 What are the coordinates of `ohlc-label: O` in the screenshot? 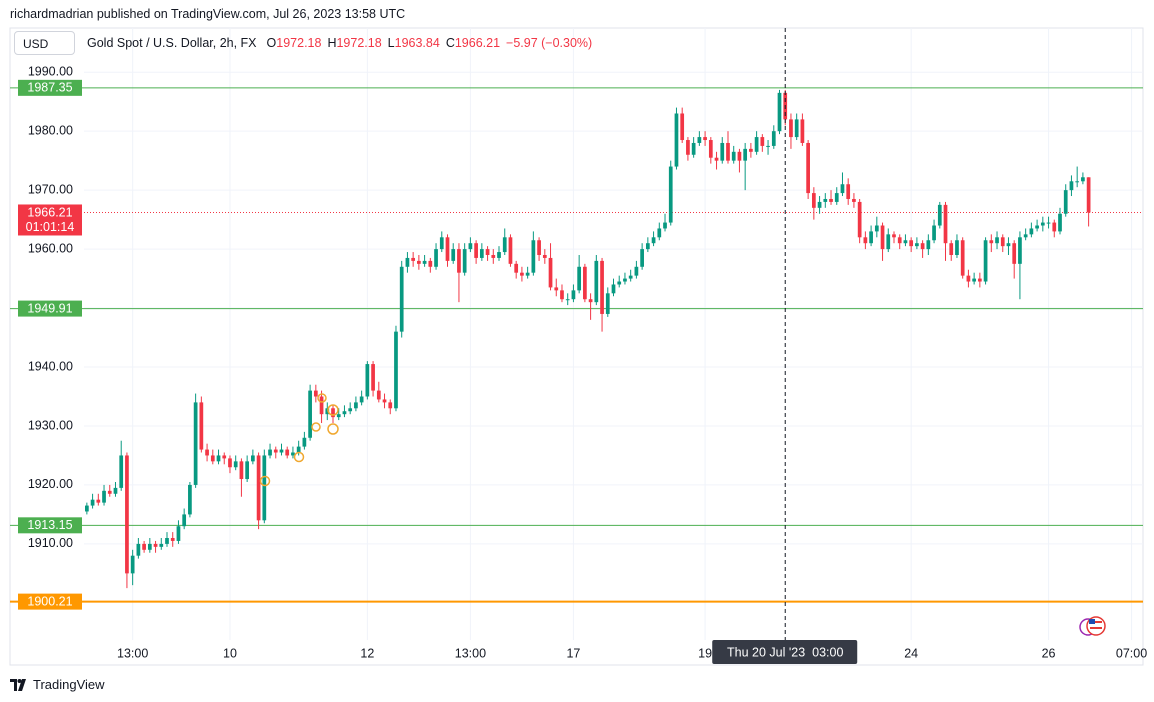 It's located at (271, 43).